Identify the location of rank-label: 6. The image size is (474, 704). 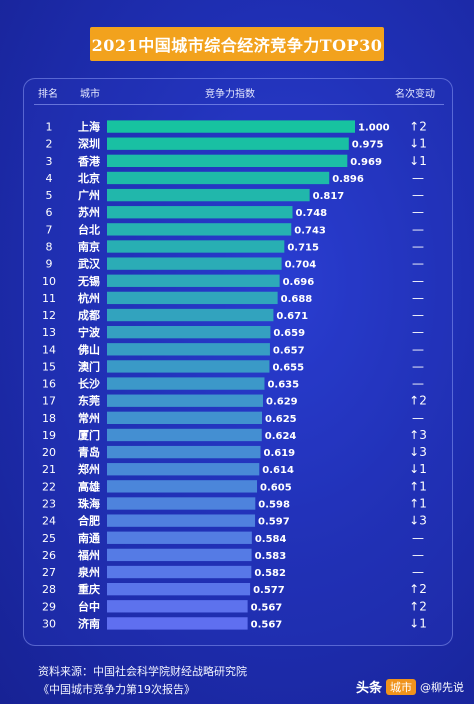
(49, 212).